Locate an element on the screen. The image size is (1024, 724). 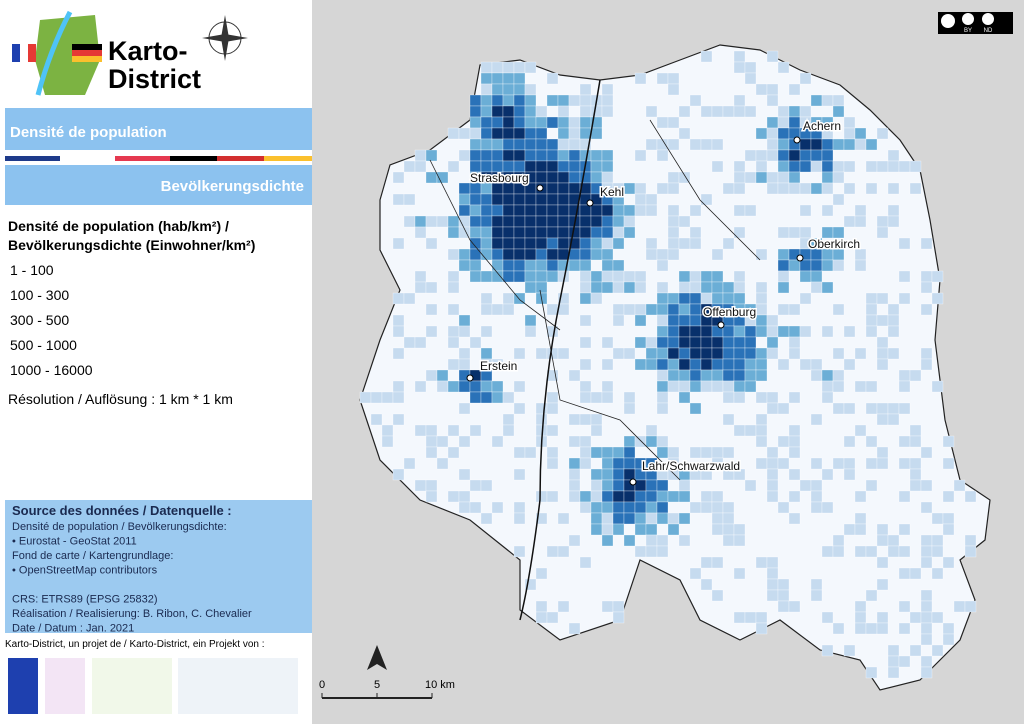
legend-label: 1000 - 16000 is located at coordinates (51, 370).